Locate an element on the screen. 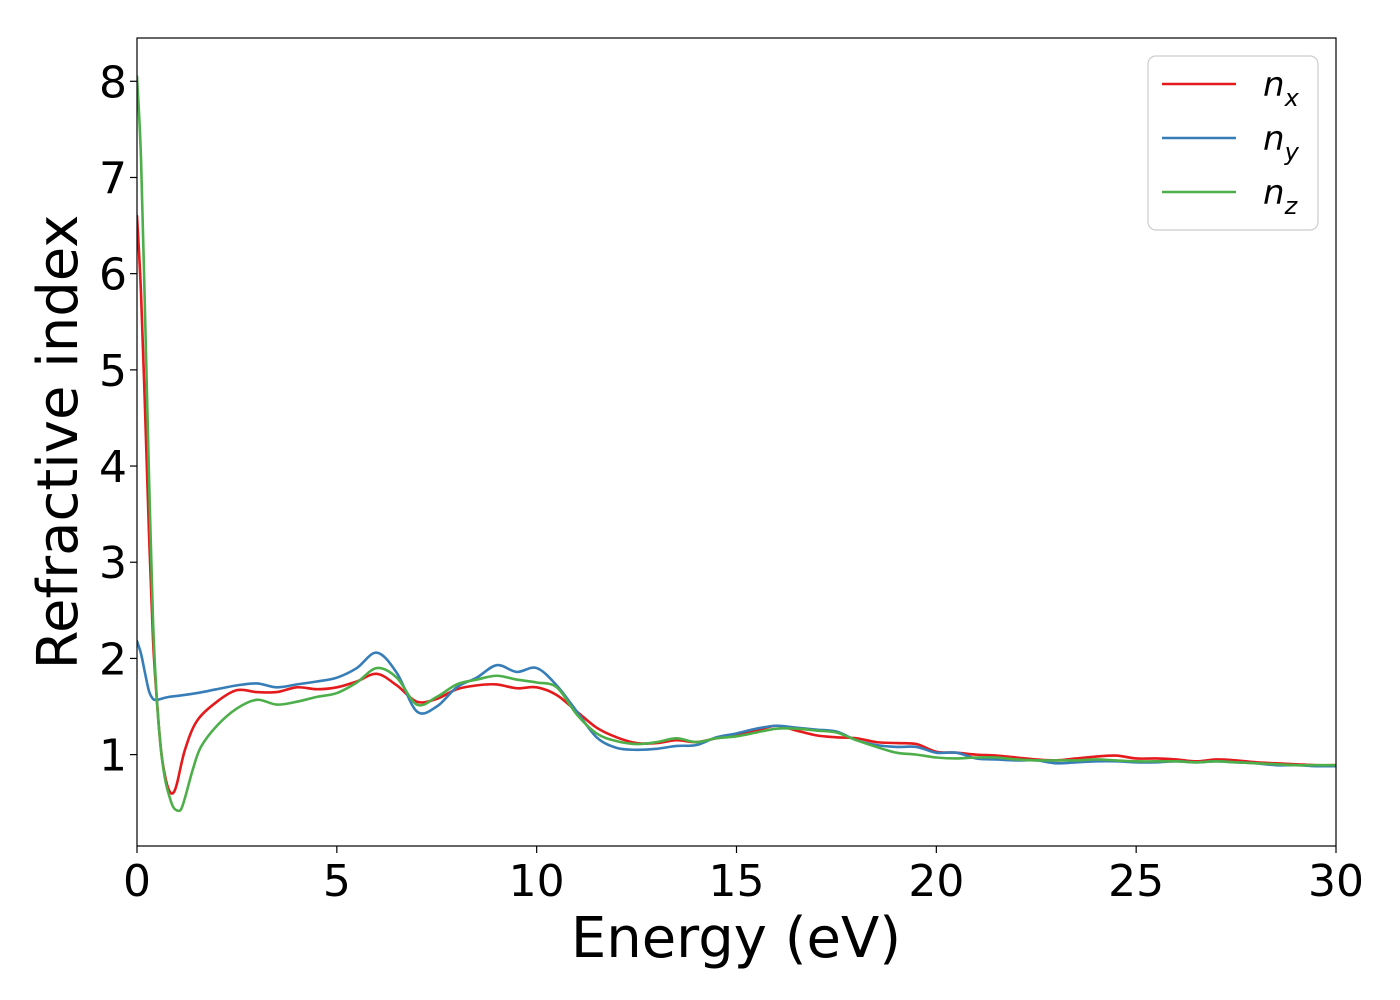 The height and width of the screenshot is (1000, 1400). x-tick-label: 0 is located at coordinates (137, 881).